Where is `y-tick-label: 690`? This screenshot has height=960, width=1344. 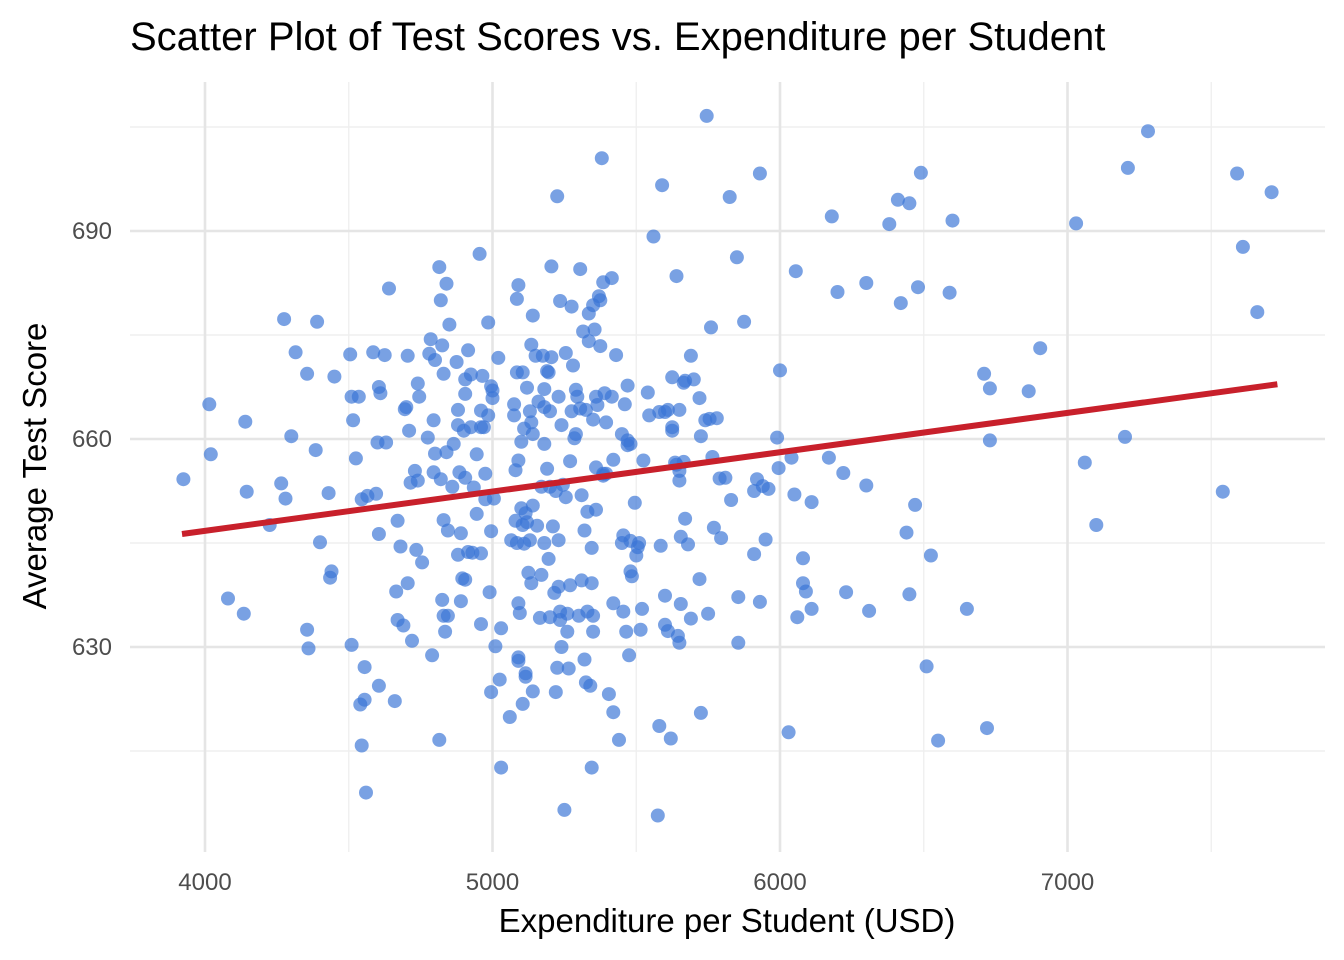
y-tick-label: 690 is located at coordinates (92, 231).